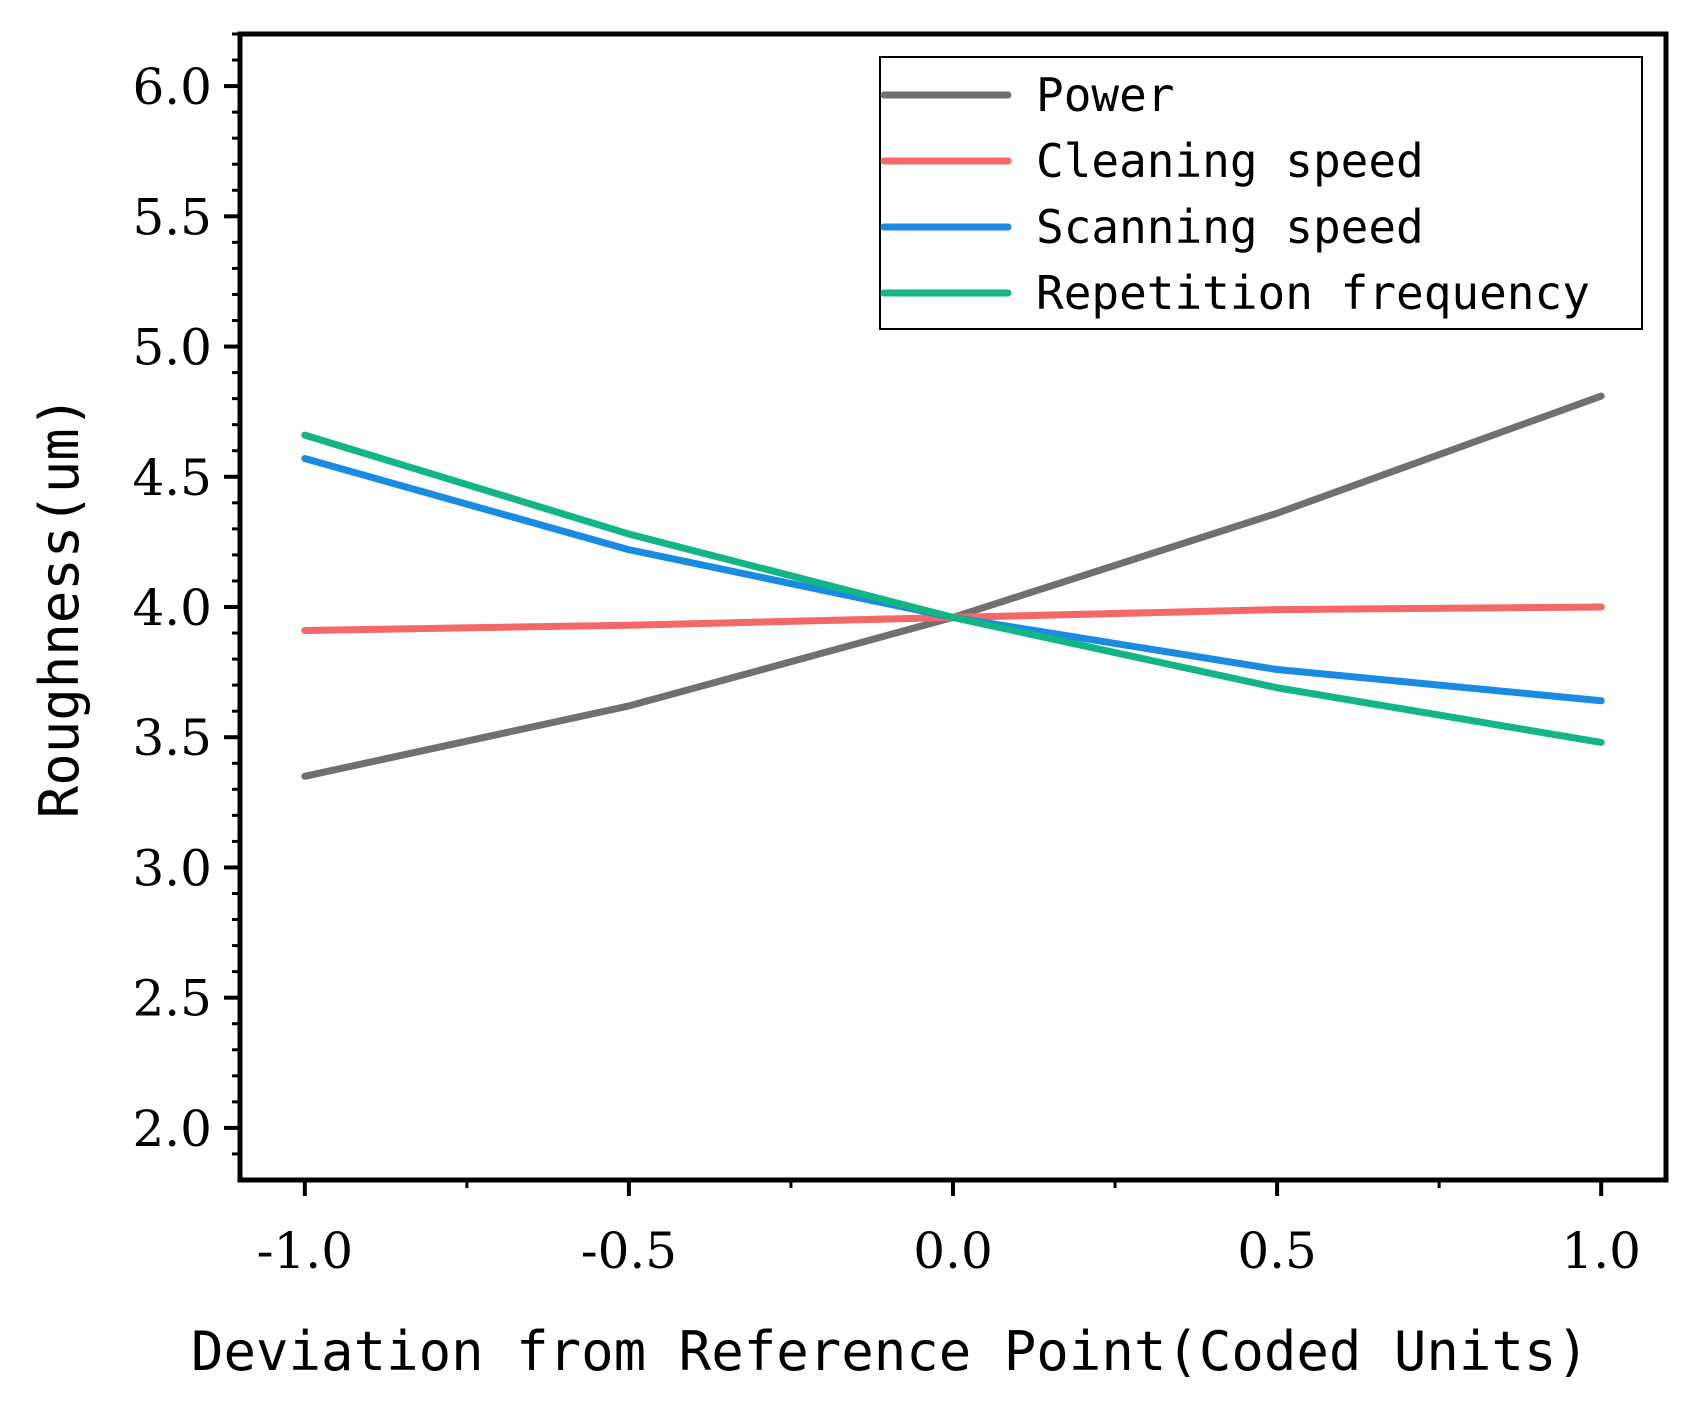 This screenshot has width=1707, height=1402. I want to click on y-tick-label: 3.0, so click(172, 868).